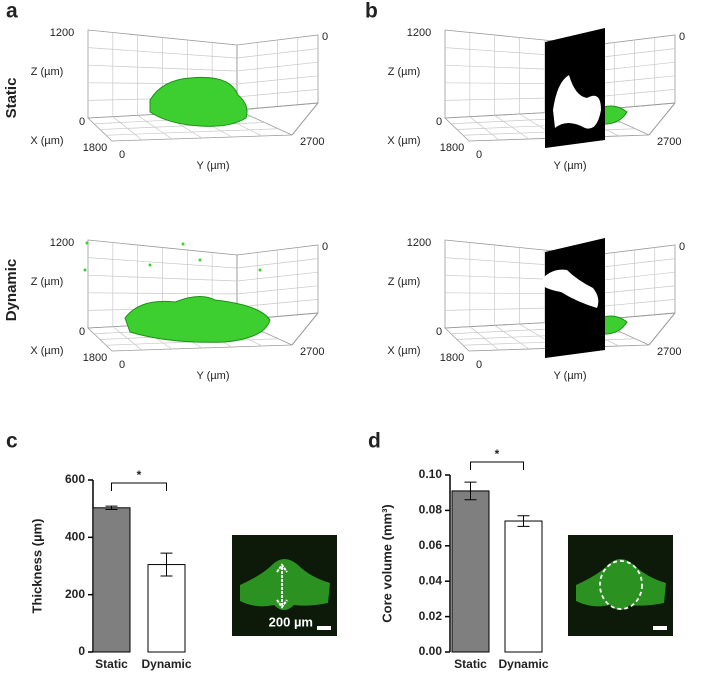 Image resolution: width=704 pixels, height=681 pixels. What do you see at coordinates (75, 594) in the screenshot?
I see `y-tick-label: 200` at bounding box center [75, 594].